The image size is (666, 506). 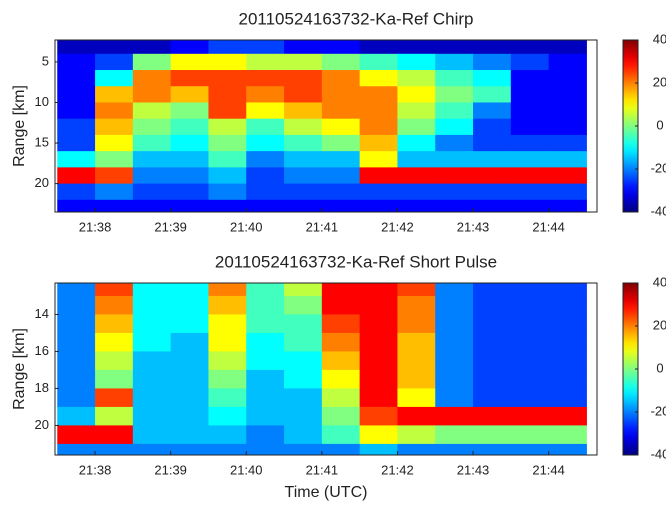 I want to click on colorbar-tick-label: -20, so click(x=658, y=410).